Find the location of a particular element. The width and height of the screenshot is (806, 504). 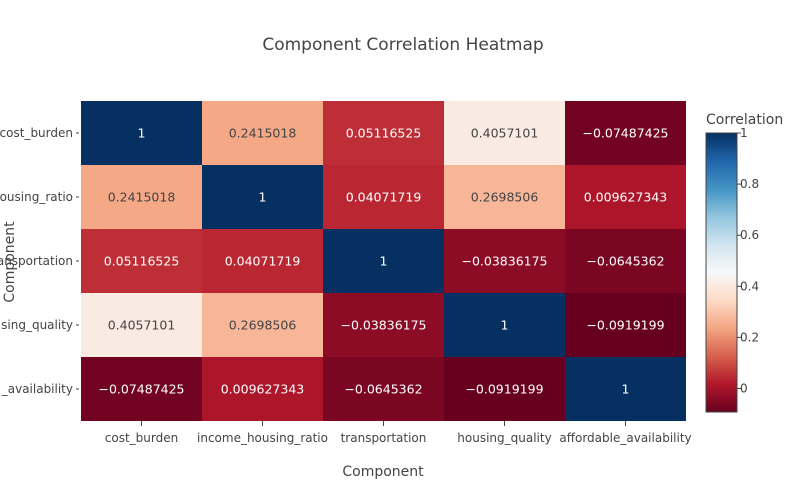

colorbar-tick-label: 0.6 is located at coordinates (749, 235).